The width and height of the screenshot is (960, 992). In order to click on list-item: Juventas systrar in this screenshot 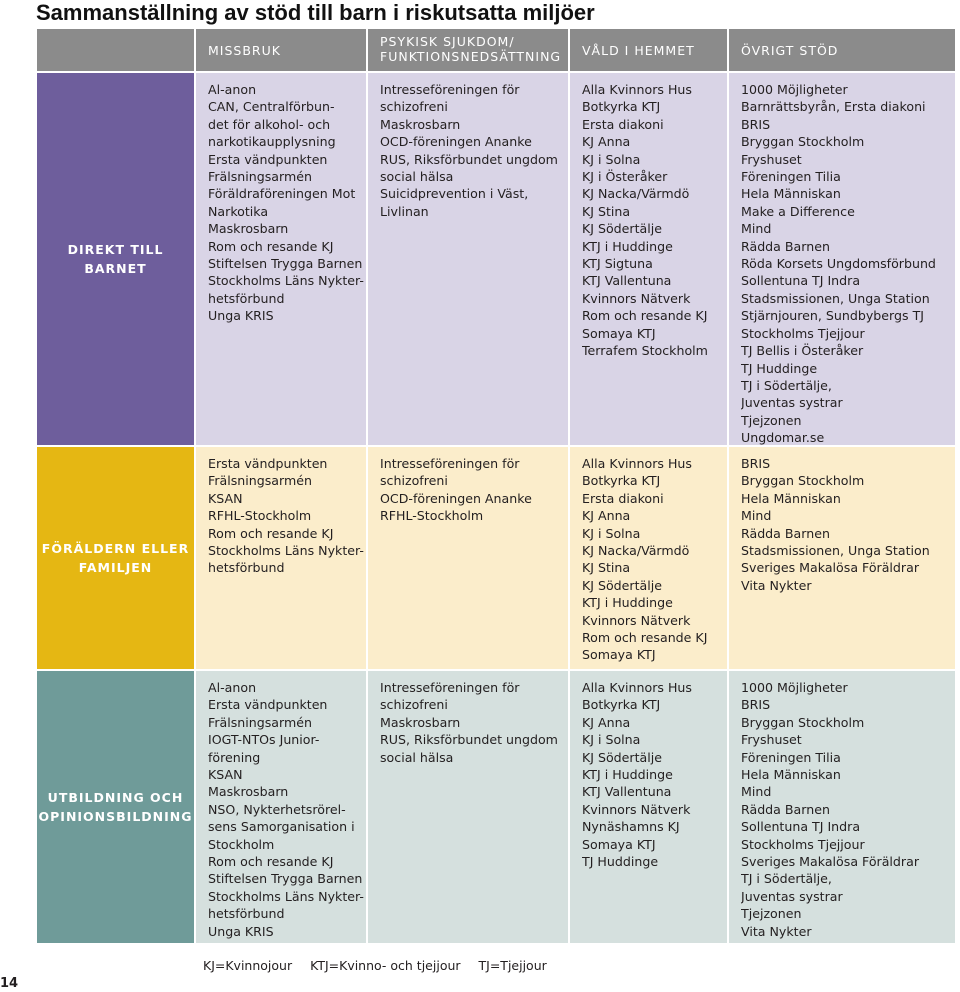, I will do `click(792, 896)`.